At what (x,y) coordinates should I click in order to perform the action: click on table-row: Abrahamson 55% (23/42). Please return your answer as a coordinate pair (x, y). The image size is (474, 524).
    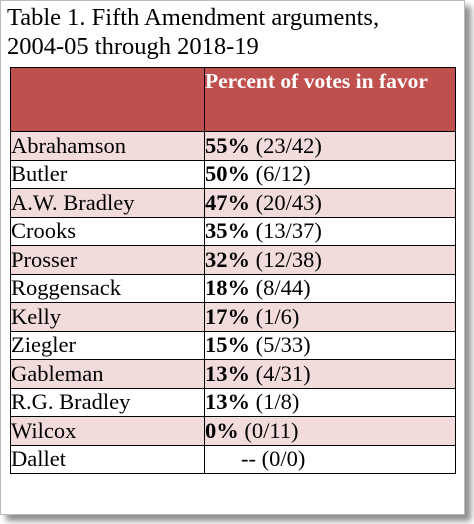
    Looking at the image, I should click on (233, 146).